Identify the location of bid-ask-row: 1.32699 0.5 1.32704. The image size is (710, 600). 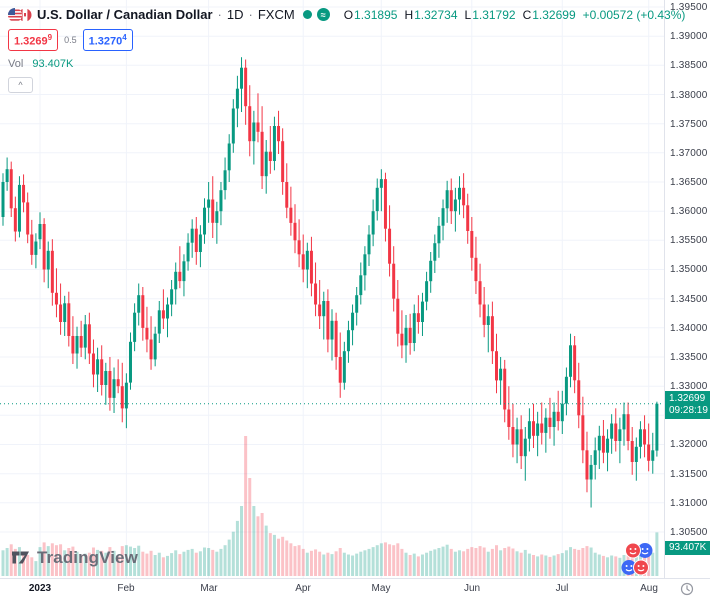
(346, 40).